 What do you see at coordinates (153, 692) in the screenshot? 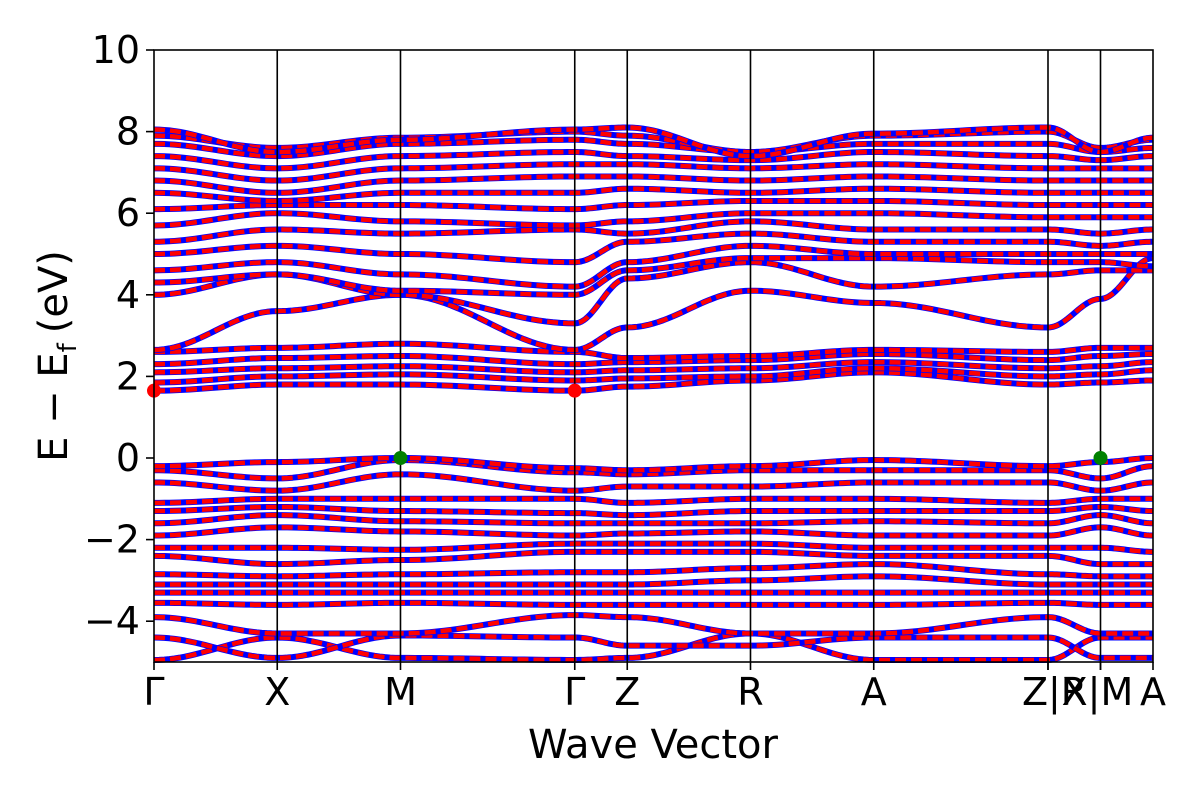
I see `x-tick-label-0: Γ` at bounding box center [153, 692].